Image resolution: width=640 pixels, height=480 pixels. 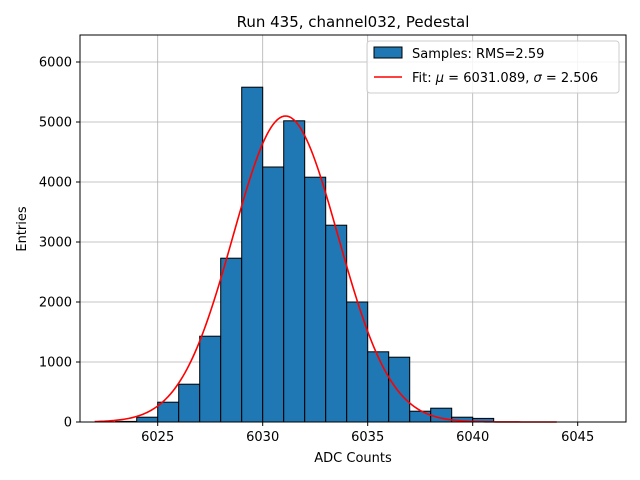 What do you see at coordinates (472, 437) in the screenshot?
I see `x-tick-label: 6040` at bounding box center [472, 437].